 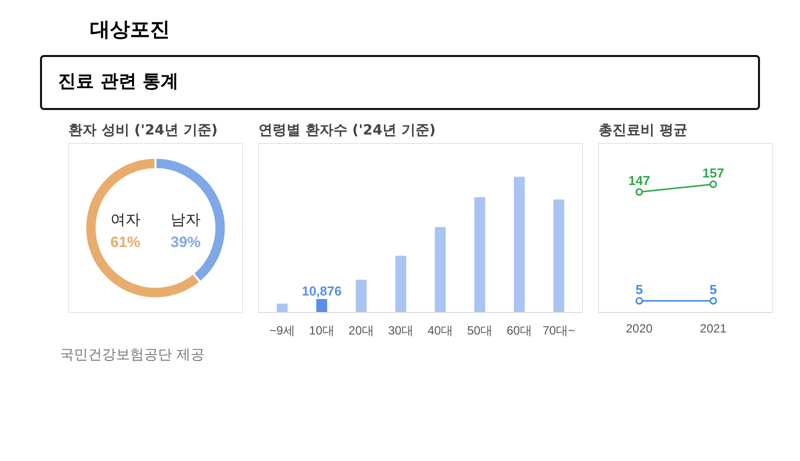 What do you see at coordinates (361, 331) in the screenshot?
I see `x-tick-label: 20대` at bounding box center [361, 331].